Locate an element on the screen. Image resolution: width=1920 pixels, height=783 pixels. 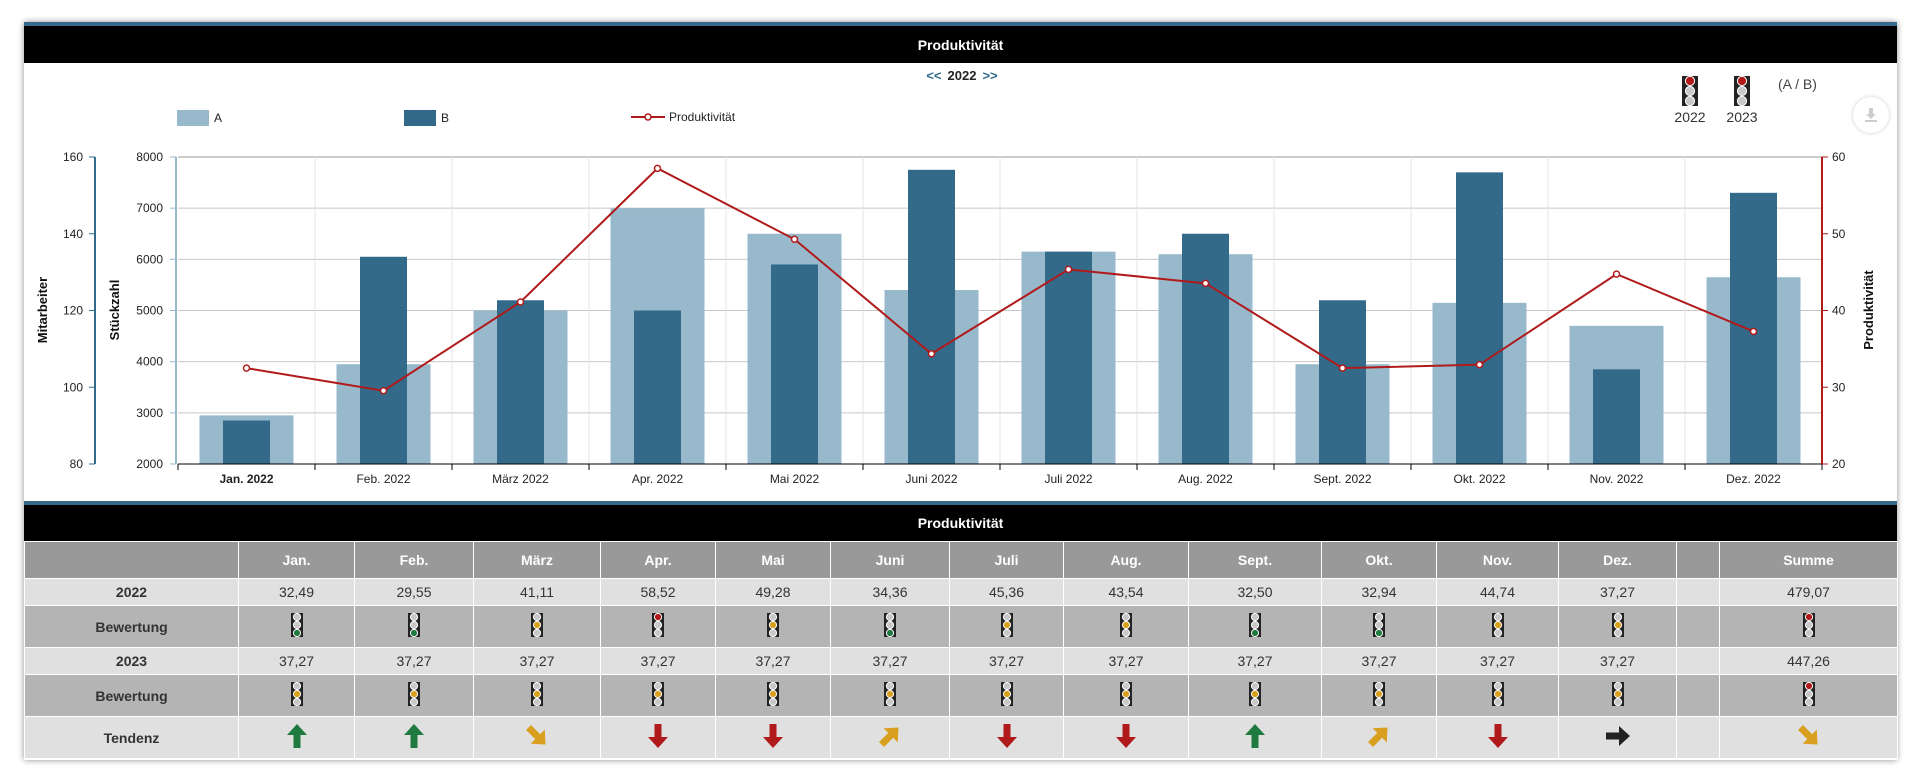
mitarbeiter-axis-title: Mitarbeiter is located at coordinates (42, 310).